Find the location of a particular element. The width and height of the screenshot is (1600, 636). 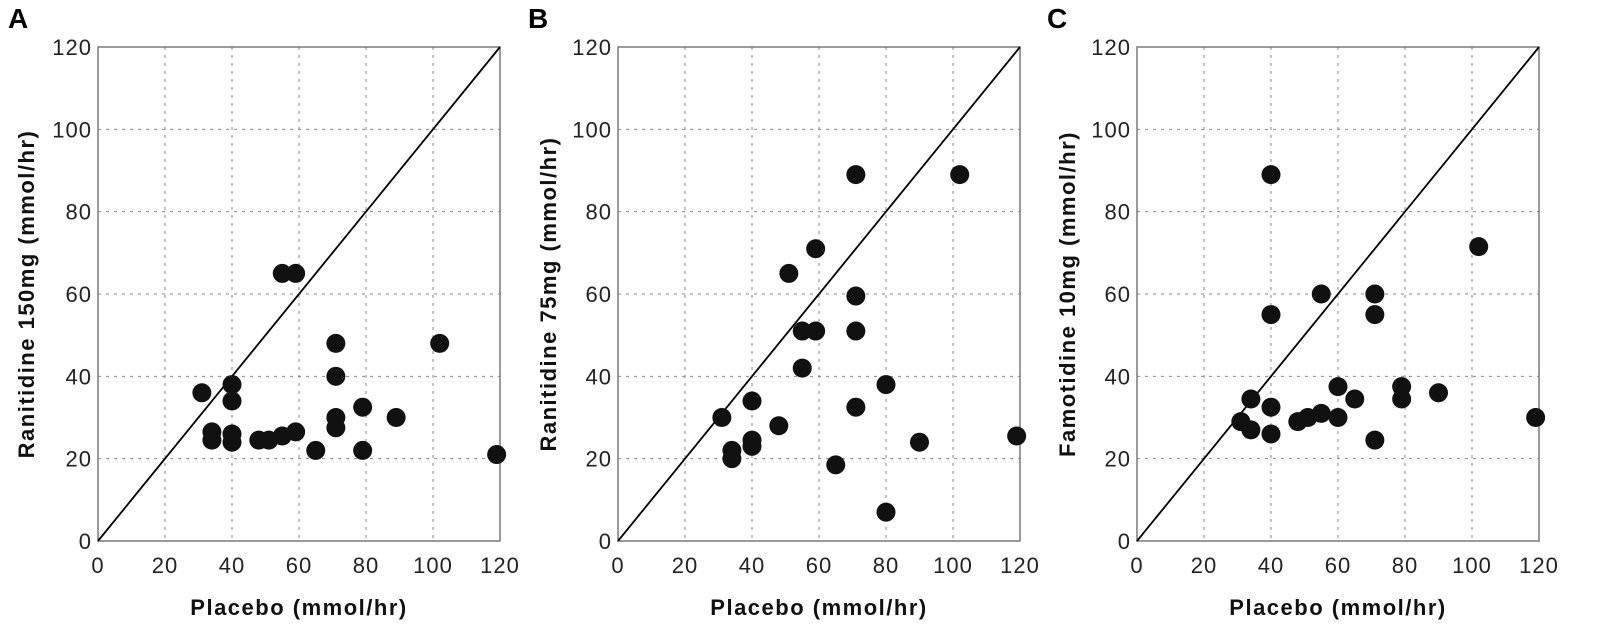

panel-letter: A is located at coordinates (18, 18).